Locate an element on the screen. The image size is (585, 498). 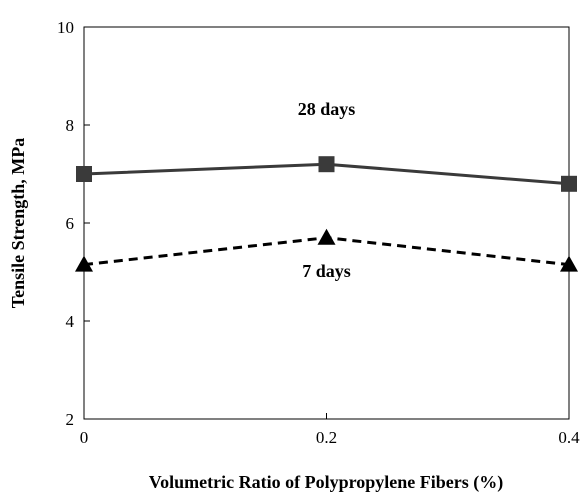
series-28-days is located at coordinates (326, 174).